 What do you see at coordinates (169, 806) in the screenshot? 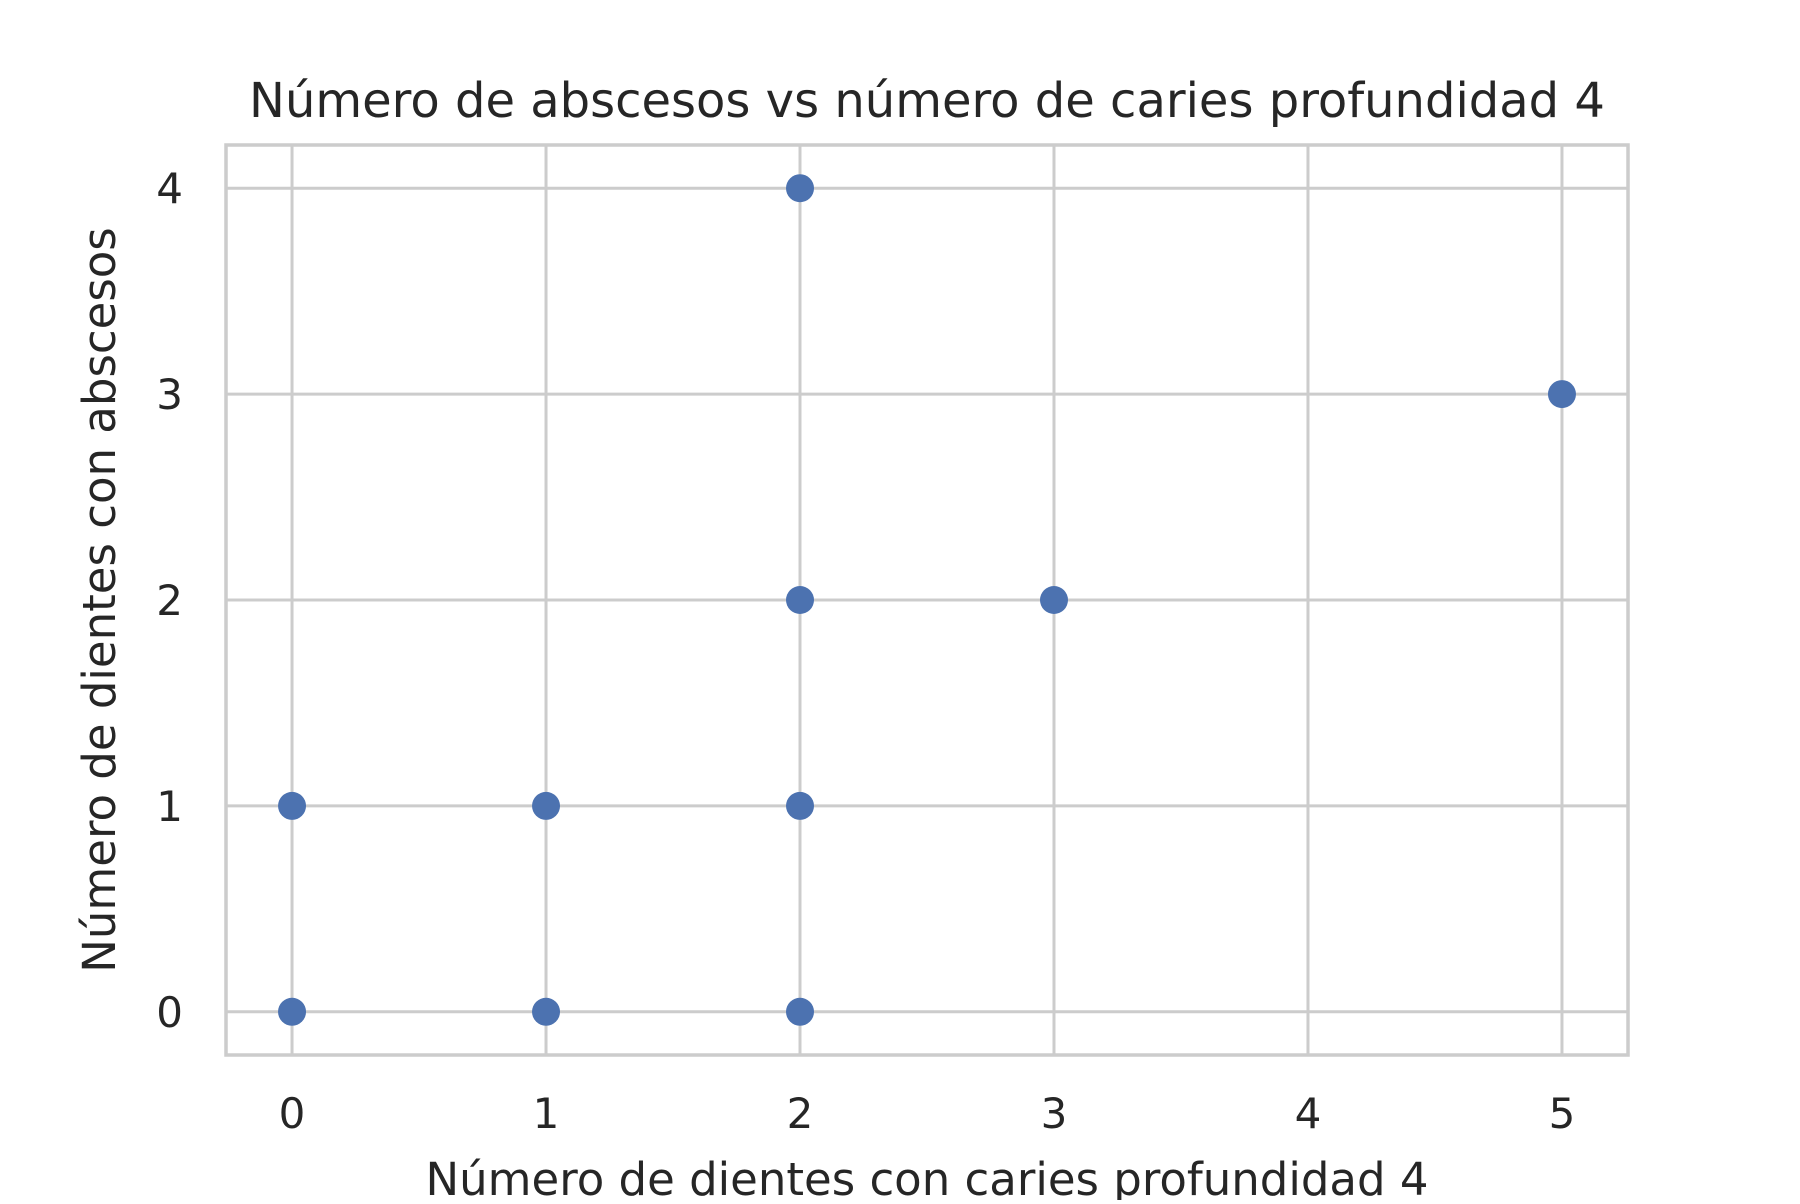
I see `y-tick-label: 1` at bounding box center [169, 806].